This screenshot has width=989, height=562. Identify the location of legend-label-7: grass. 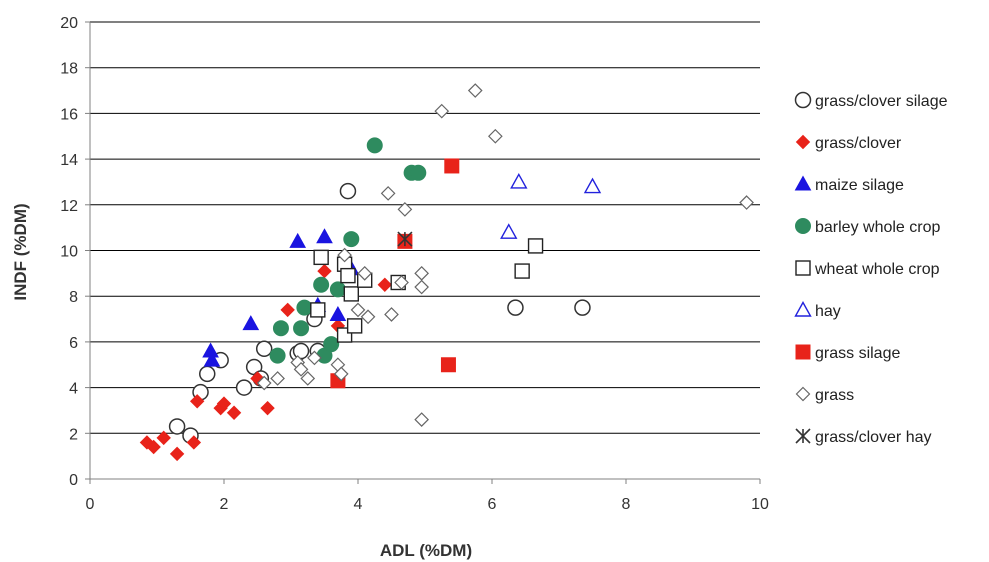
(834, 395).